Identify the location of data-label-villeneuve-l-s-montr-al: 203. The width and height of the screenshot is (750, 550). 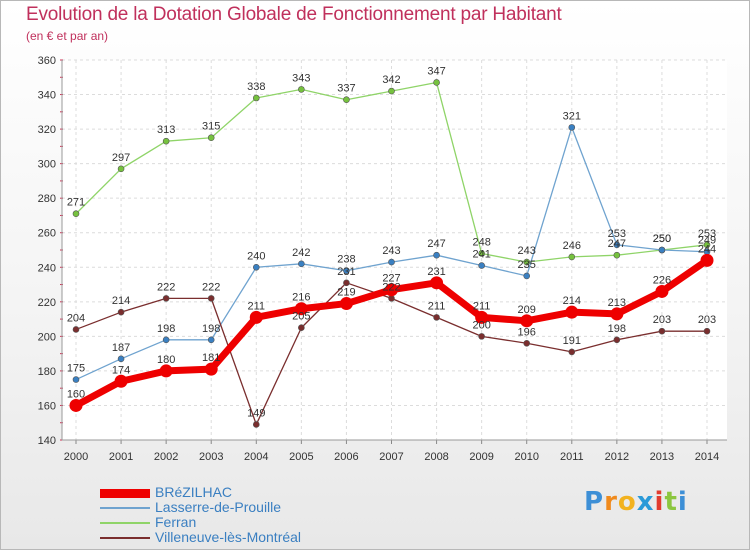
(662, 320).